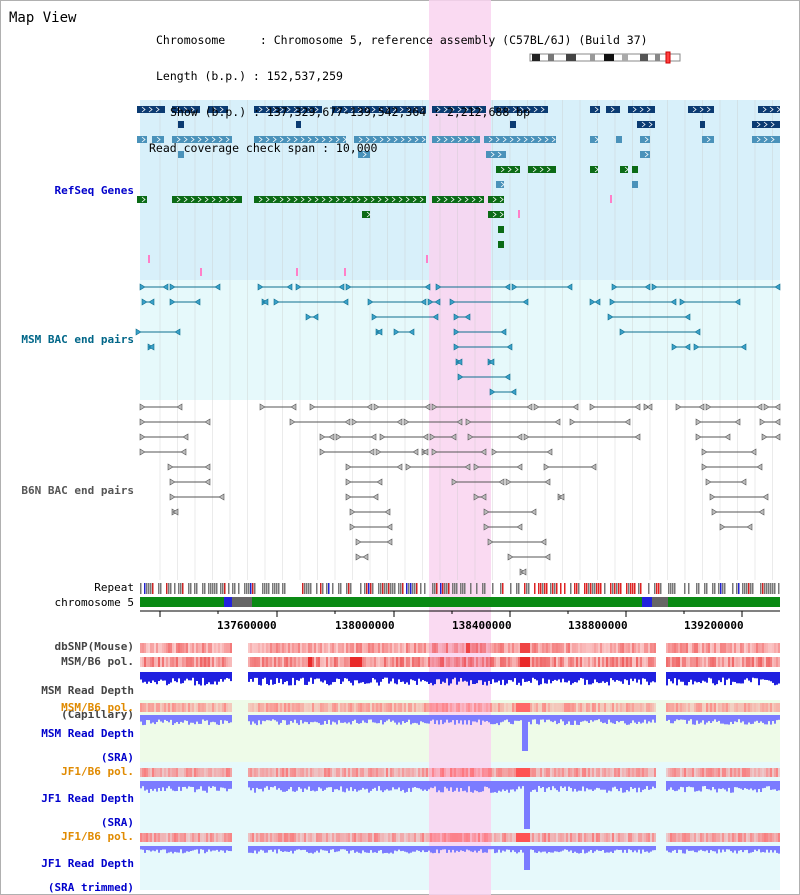  What do you see at coordinates (708, 139) in the screenshot?
I see `gene-block` at bounding box center [708, 139].